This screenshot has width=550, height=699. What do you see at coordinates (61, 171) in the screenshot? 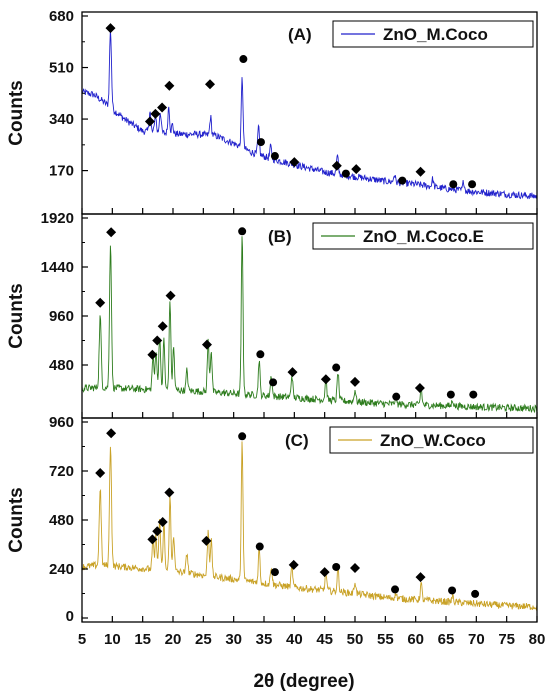
I see `y-tick-label: 170` at bounding box center [61, 171].